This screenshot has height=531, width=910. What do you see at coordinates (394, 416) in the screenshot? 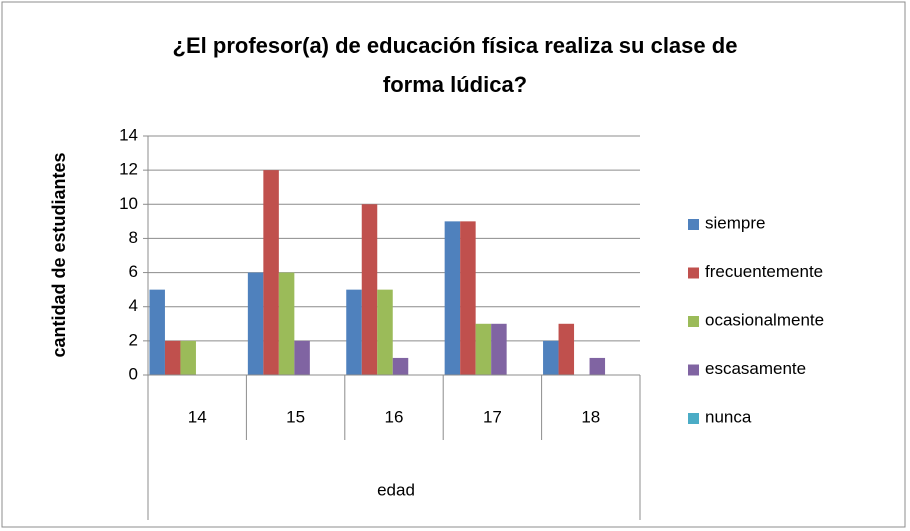
I see `x-tick-label: 16` at bounding box center [394, 416].